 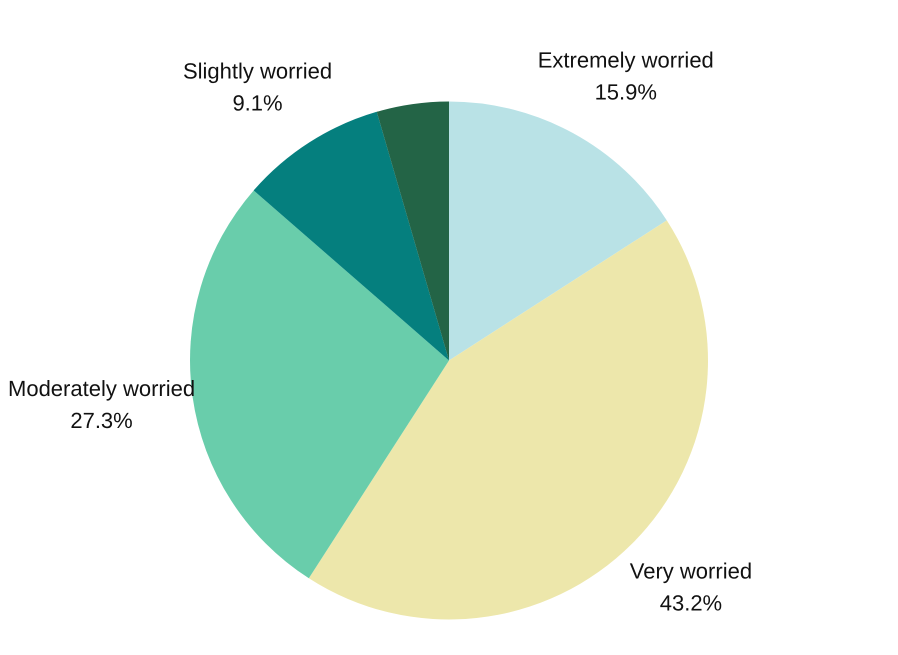 I want to click on data-label: 15.9%, so click(x=625, y=91).